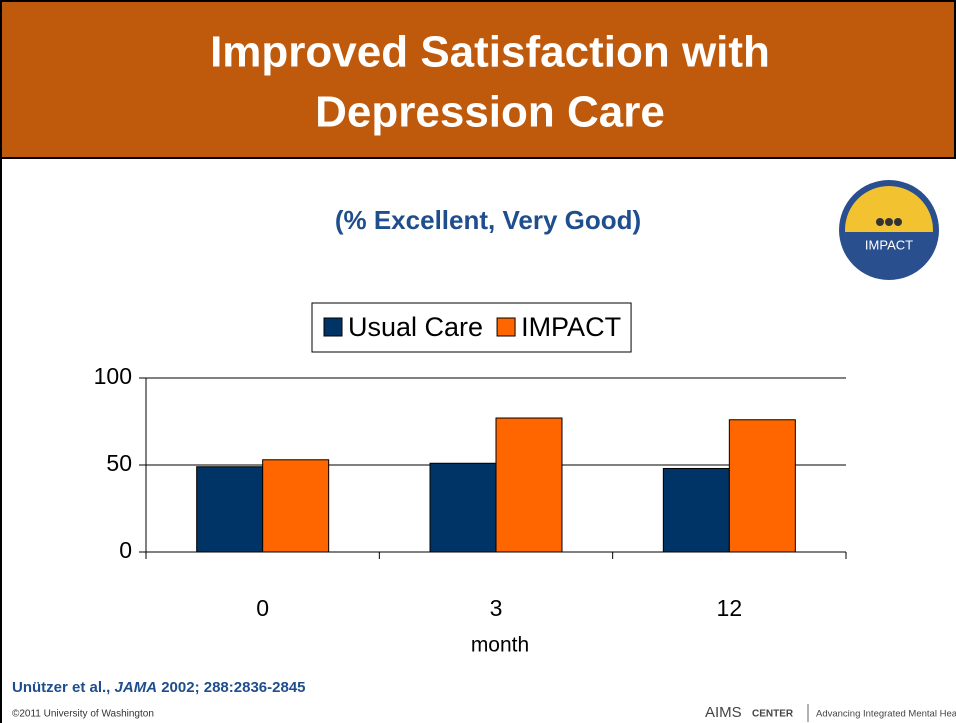 The image size is (956, 723). What do you see at coordinates (61, 687) in the screenshot?
I see `citation-authors: Unützer et al.,` at bounding box center [61, 687].